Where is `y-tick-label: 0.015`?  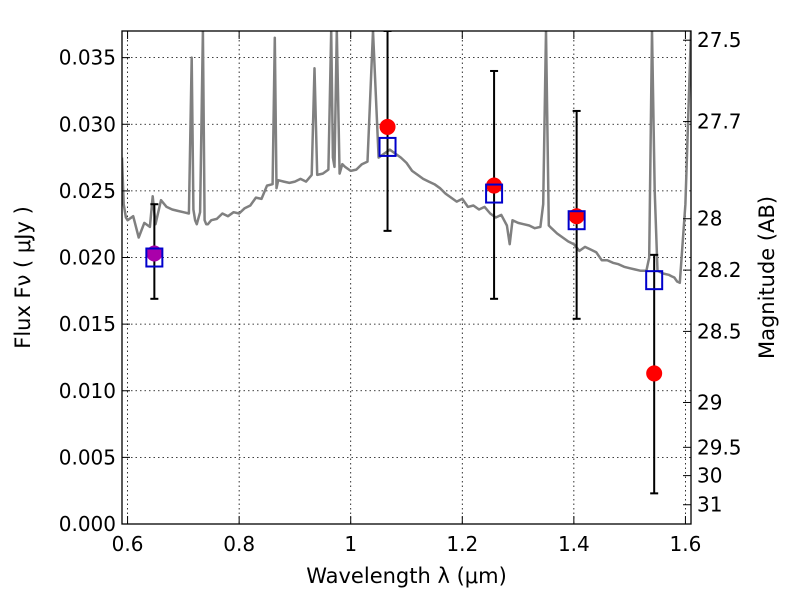
y-tick-label: 0.015 is located at coordinates (87, 324).